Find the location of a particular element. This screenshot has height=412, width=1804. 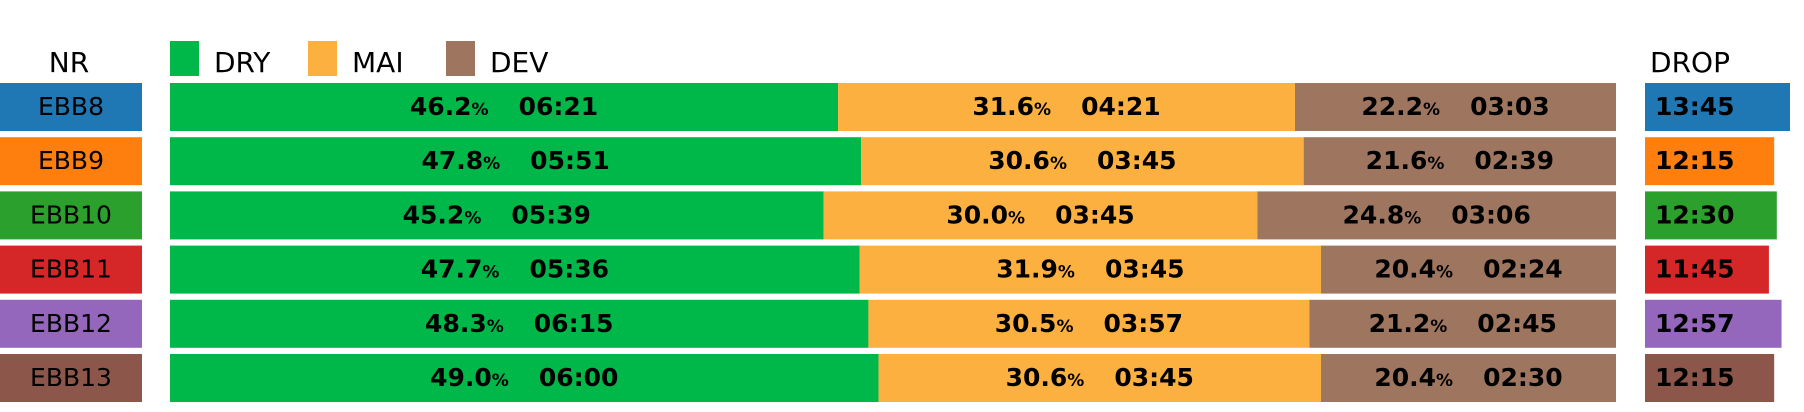

row-label: EBB9 is located at coordinates (71, 160).